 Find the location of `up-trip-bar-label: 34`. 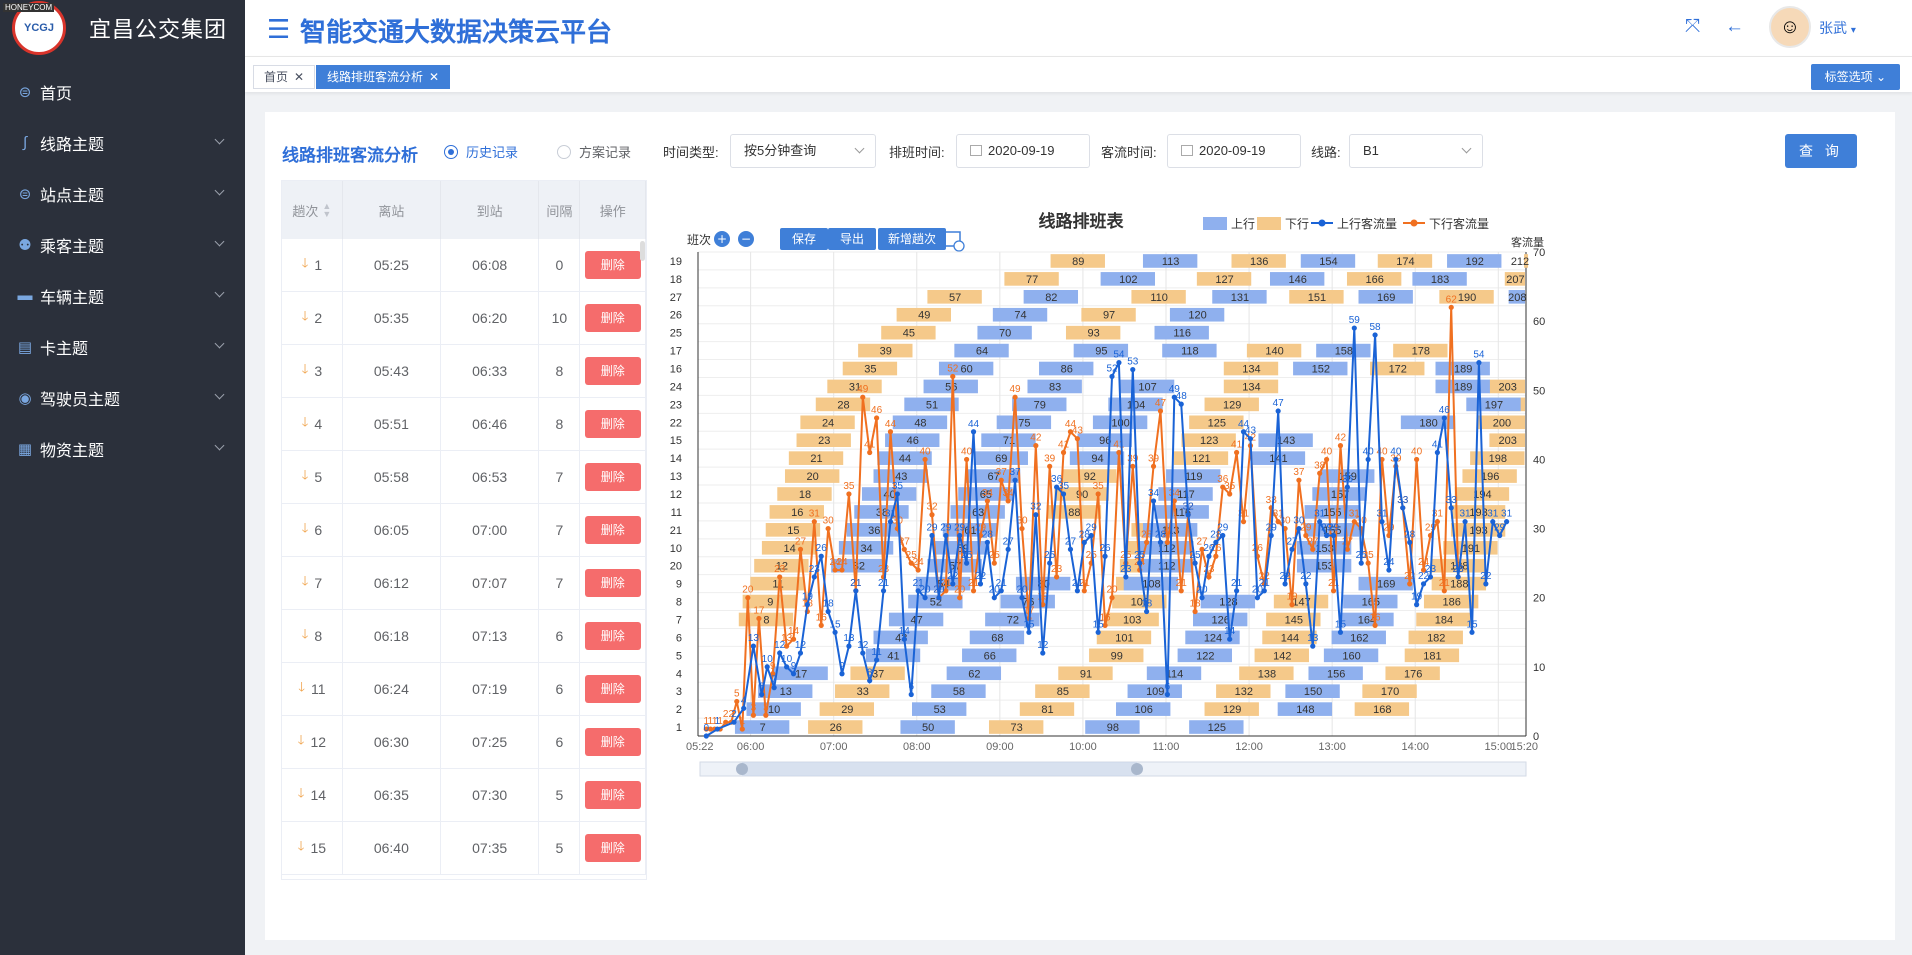

up-trip-bar-label: 34 is located at coordinates (866, 549).